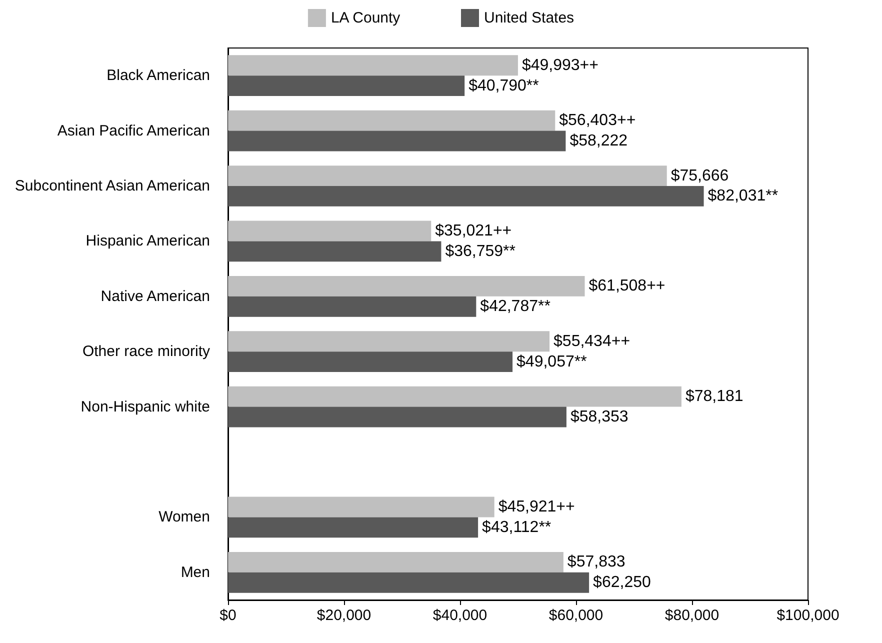 This screenshot has height=643, width=882. What do you see at coordinates (743, 196) in the screenshot?
I see `data-label: $82,031**` at bounding box center [743, 196].